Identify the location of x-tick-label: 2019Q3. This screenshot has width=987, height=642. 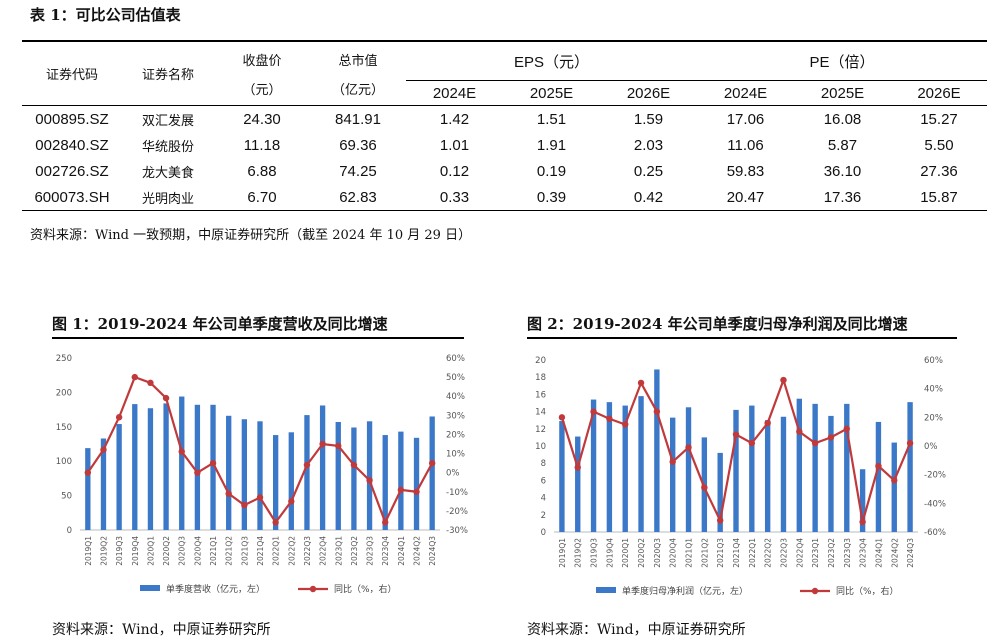
(119, 551).